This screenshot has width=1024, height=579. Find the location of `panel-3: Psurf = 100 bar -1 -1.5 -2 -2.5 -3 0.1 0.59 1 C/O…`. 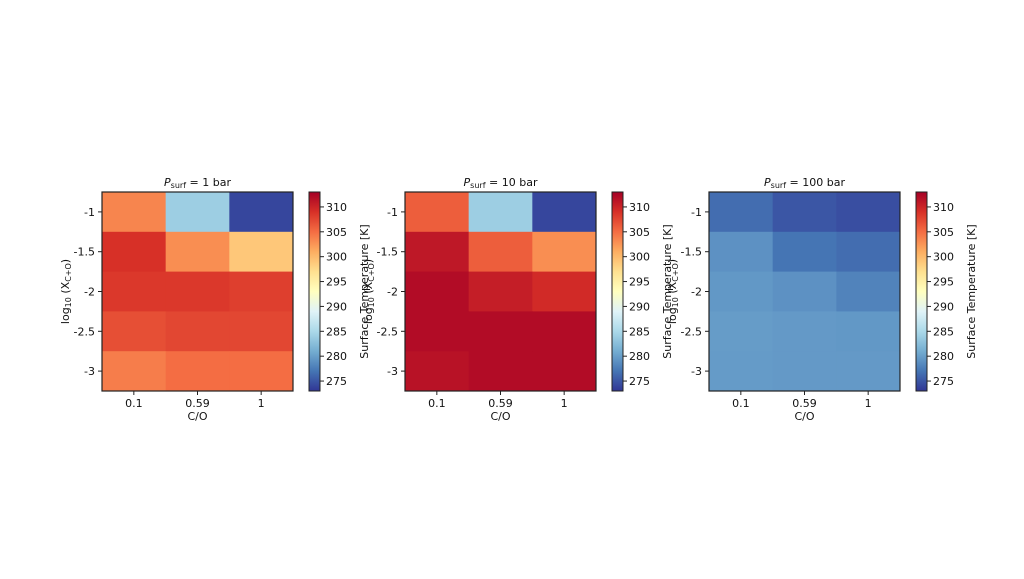

panel-3: Psurf = 100 bar -1 -1.5 -2 -2.5 -3 0.1 0.59 1 C/O… is located at coordinates (822, 299).